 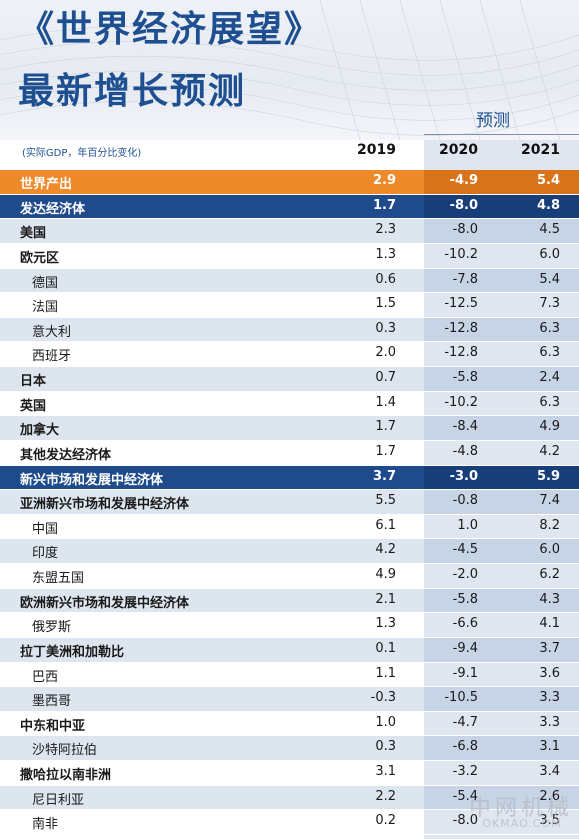 What do you see at coordinates (465, 574) in the screenshot?
I see `value-2020: -2.0` at bounding box center [465, 574].